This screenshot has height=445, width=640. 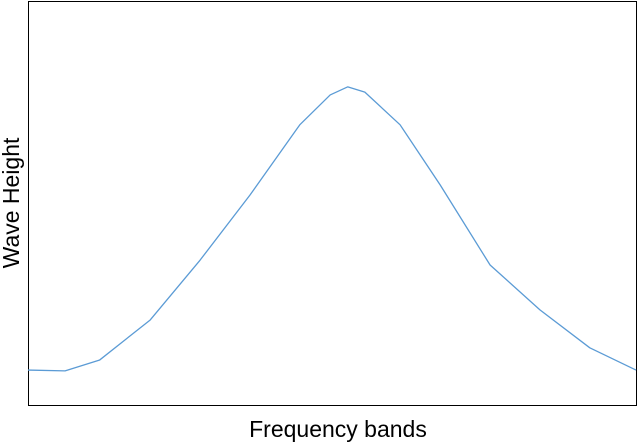 What do you see at coordinates (12, 202) in the screenshot?
I see `y-axis-label: Wave Height` at bounding box center [12, 202].